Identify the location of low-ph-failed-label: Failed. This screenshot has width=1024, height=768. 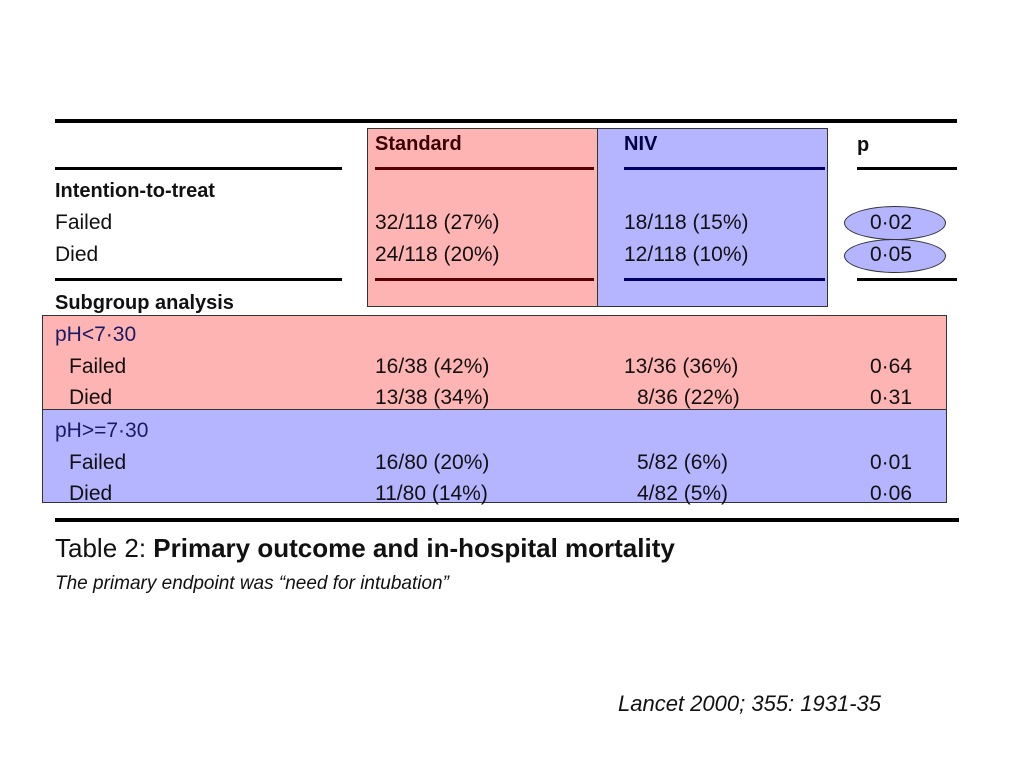
(98, 366).